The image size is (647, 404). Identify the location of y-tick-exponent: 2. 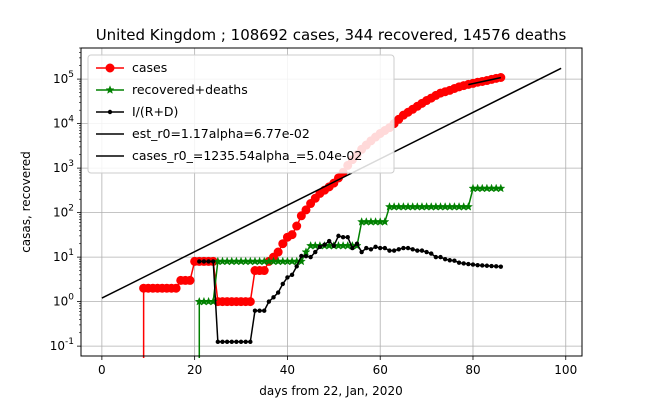
(71, 209).